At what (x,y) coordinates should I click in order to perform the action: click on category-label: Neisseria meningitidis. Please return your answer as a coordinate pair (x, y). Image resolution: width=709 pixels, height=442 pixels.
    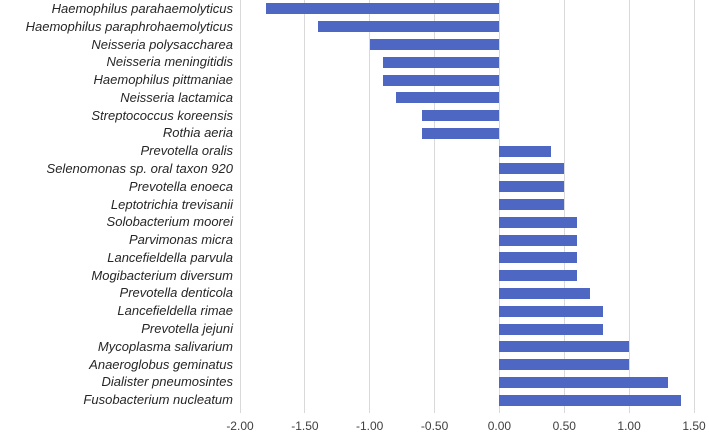
    Looking at the image, I should click on (169, 62).